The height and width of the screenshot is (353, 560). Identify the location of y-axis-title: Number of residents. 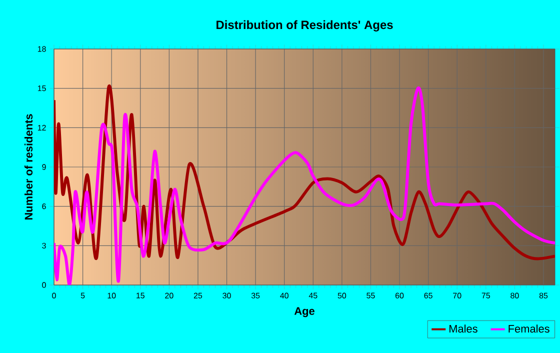
(28, 167).